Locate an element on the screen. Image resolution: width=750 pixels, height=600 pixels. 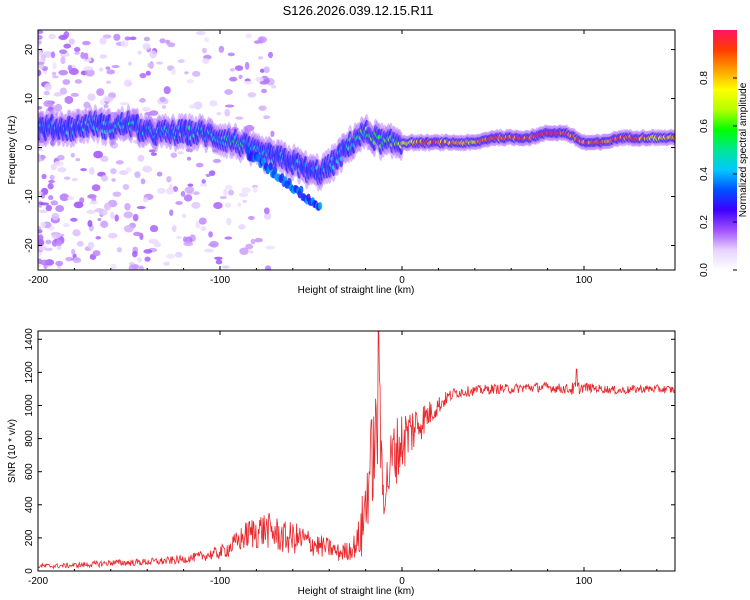
snr-y-tick-label: 1000 is located at coordinates (29, 405).